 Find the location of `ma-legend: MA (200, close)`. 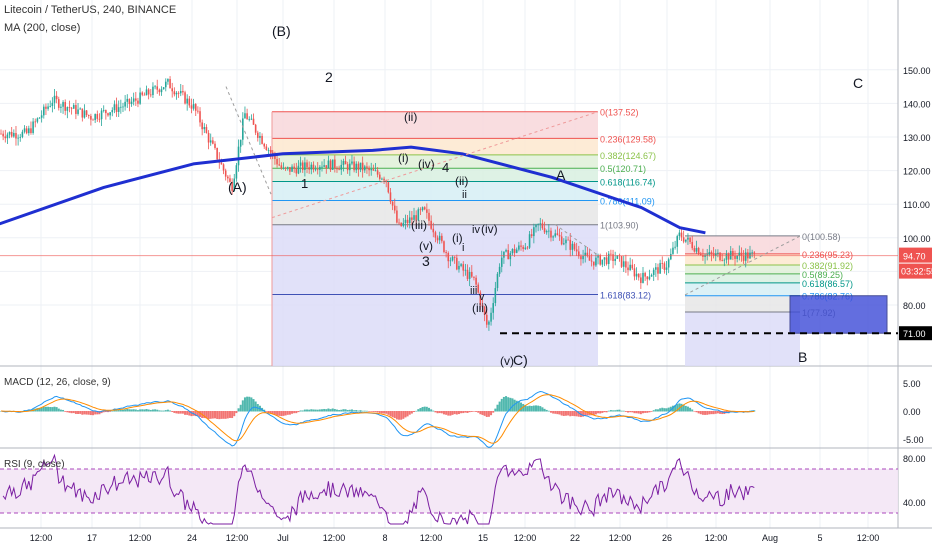

ma-legend: MA (200, close) is located at coordinates (42, 28).